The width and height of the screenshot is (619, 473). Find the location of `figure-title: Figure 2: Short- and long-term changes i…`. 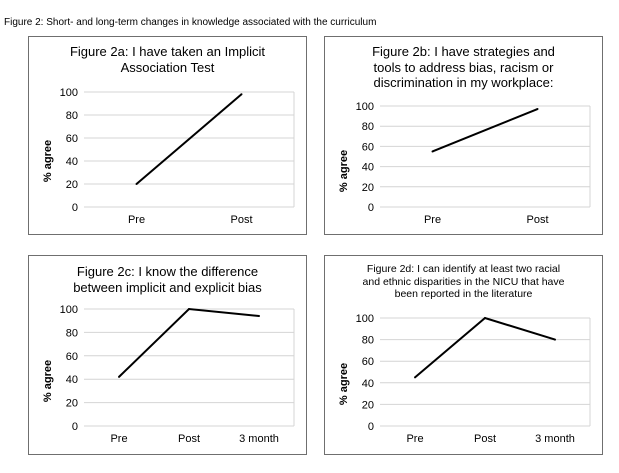

figure-title: Figure 2: Short- and long-term changes i… is located at coordinates (190, 22).